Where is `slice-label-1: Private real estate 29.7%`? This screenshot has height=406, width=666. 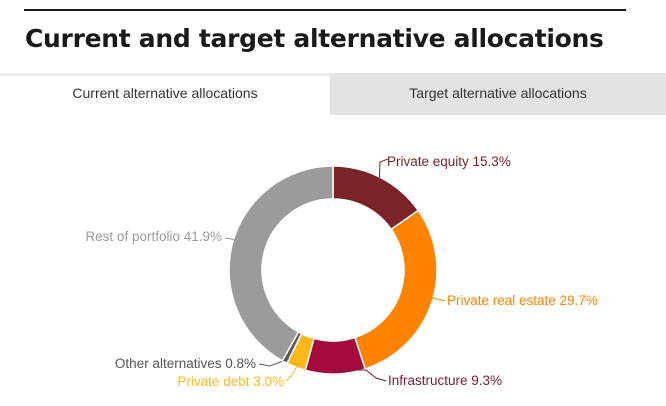 slice-label-1: Private real estate 29.7% is located at coordinates (522, 300).